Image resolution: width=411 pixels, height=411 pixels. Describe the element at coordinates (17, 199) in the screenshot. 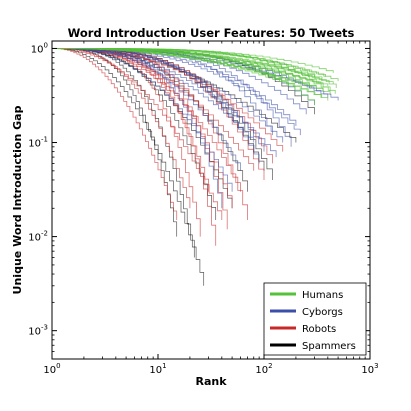

I see `y-axis-label: Unique Word Introduction Gap` at that location.